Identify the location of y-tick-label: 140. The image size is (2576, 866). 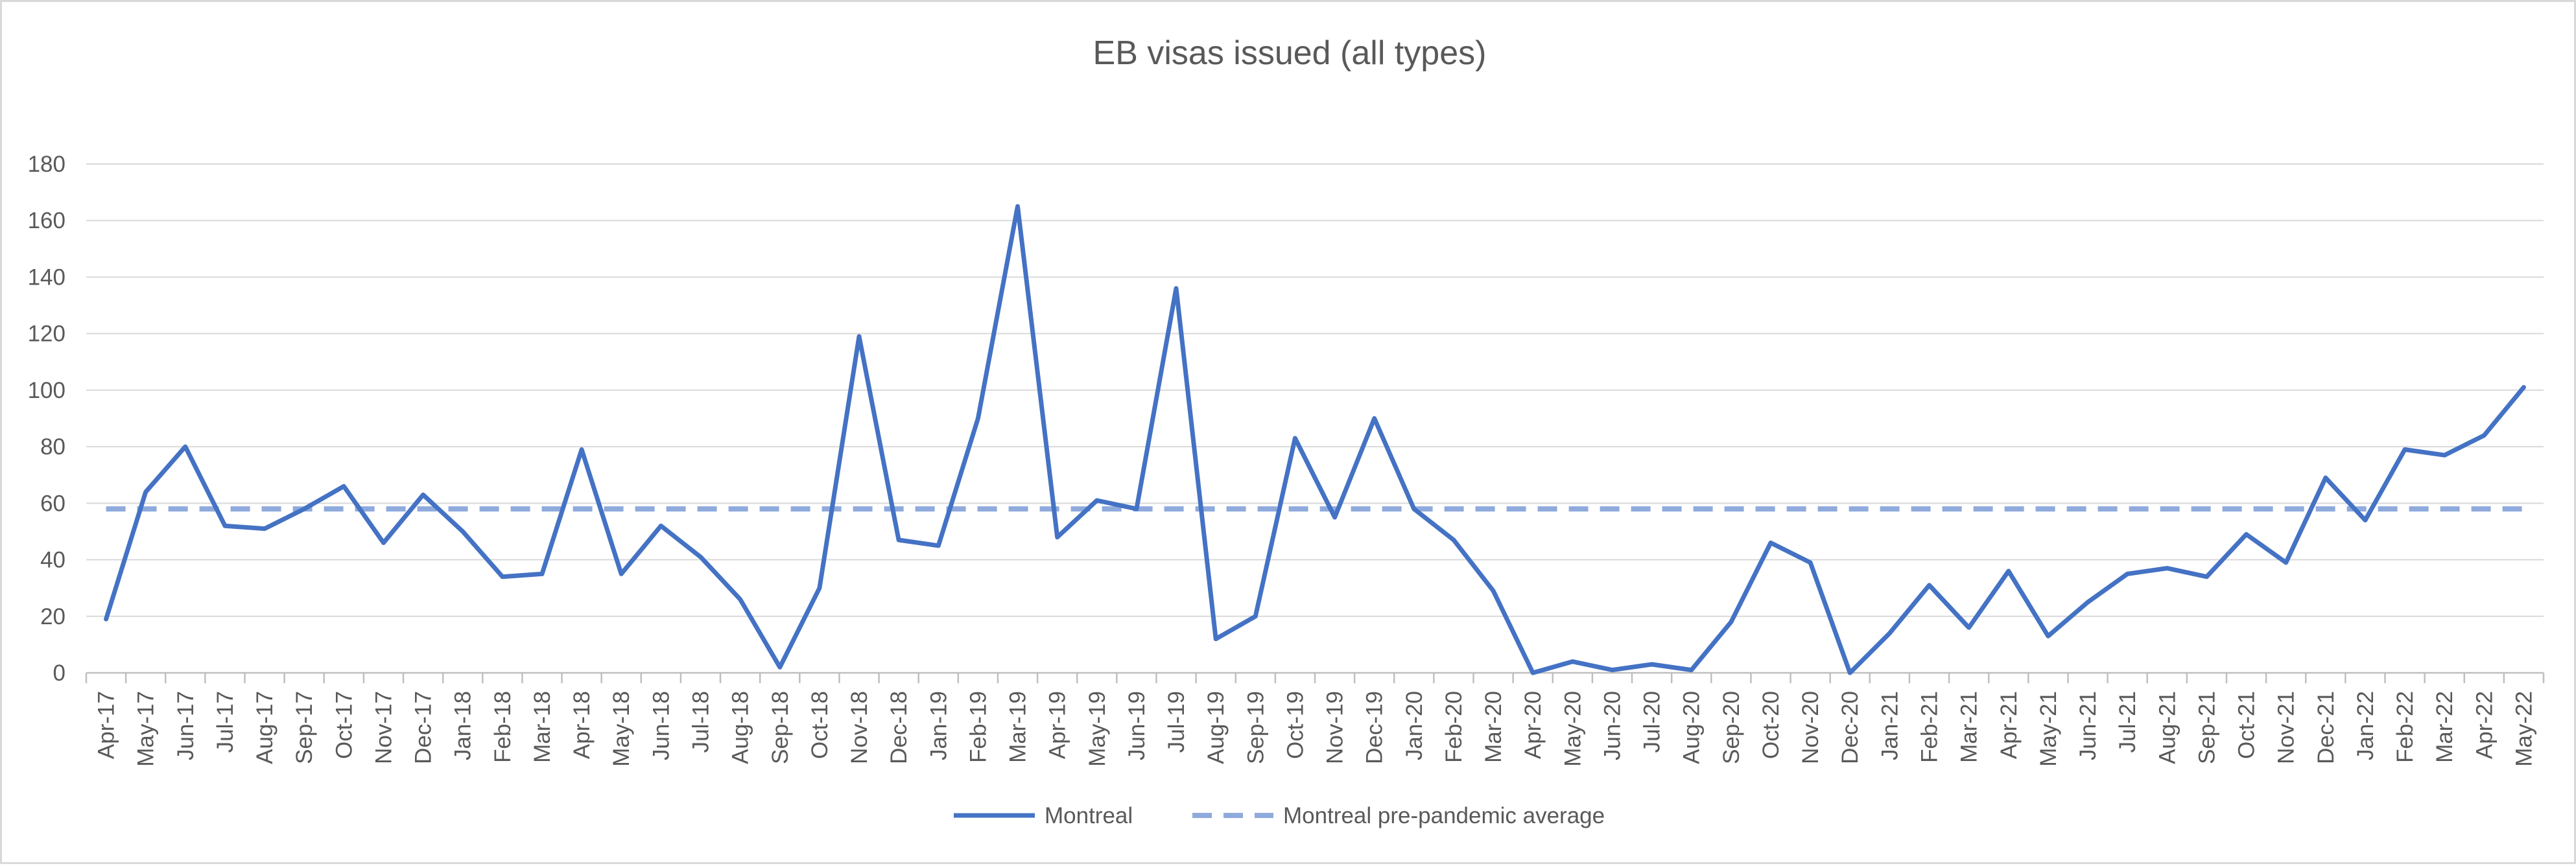
(47, 277).